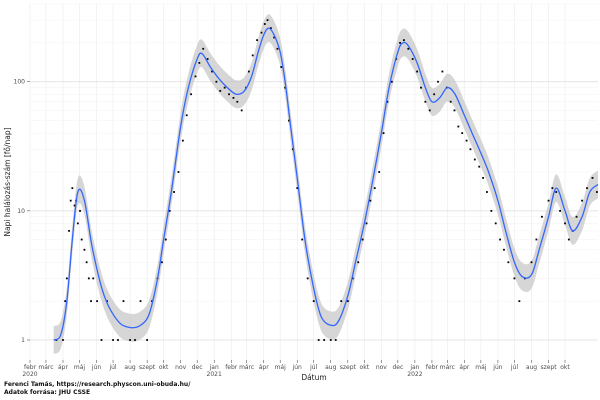 The width and height of the screenshot is (600, 400). What do you see at coordinates (21, 211) in the screenshot?
I see `y-tick-label: 10` at bounding box center [21, 211].